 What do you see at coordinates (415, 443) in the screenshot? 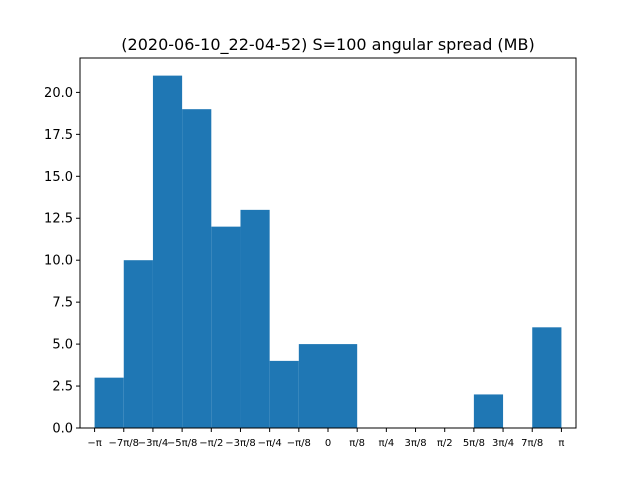
I see `x-tick-label: 3π/8` at bounding box center [415, 443].